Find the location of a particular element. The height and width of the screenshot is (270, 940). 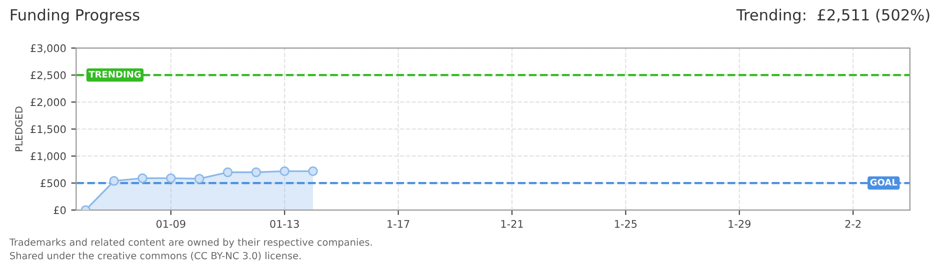

y-tick-label: £3,000 is located at coordinates (48, 49).